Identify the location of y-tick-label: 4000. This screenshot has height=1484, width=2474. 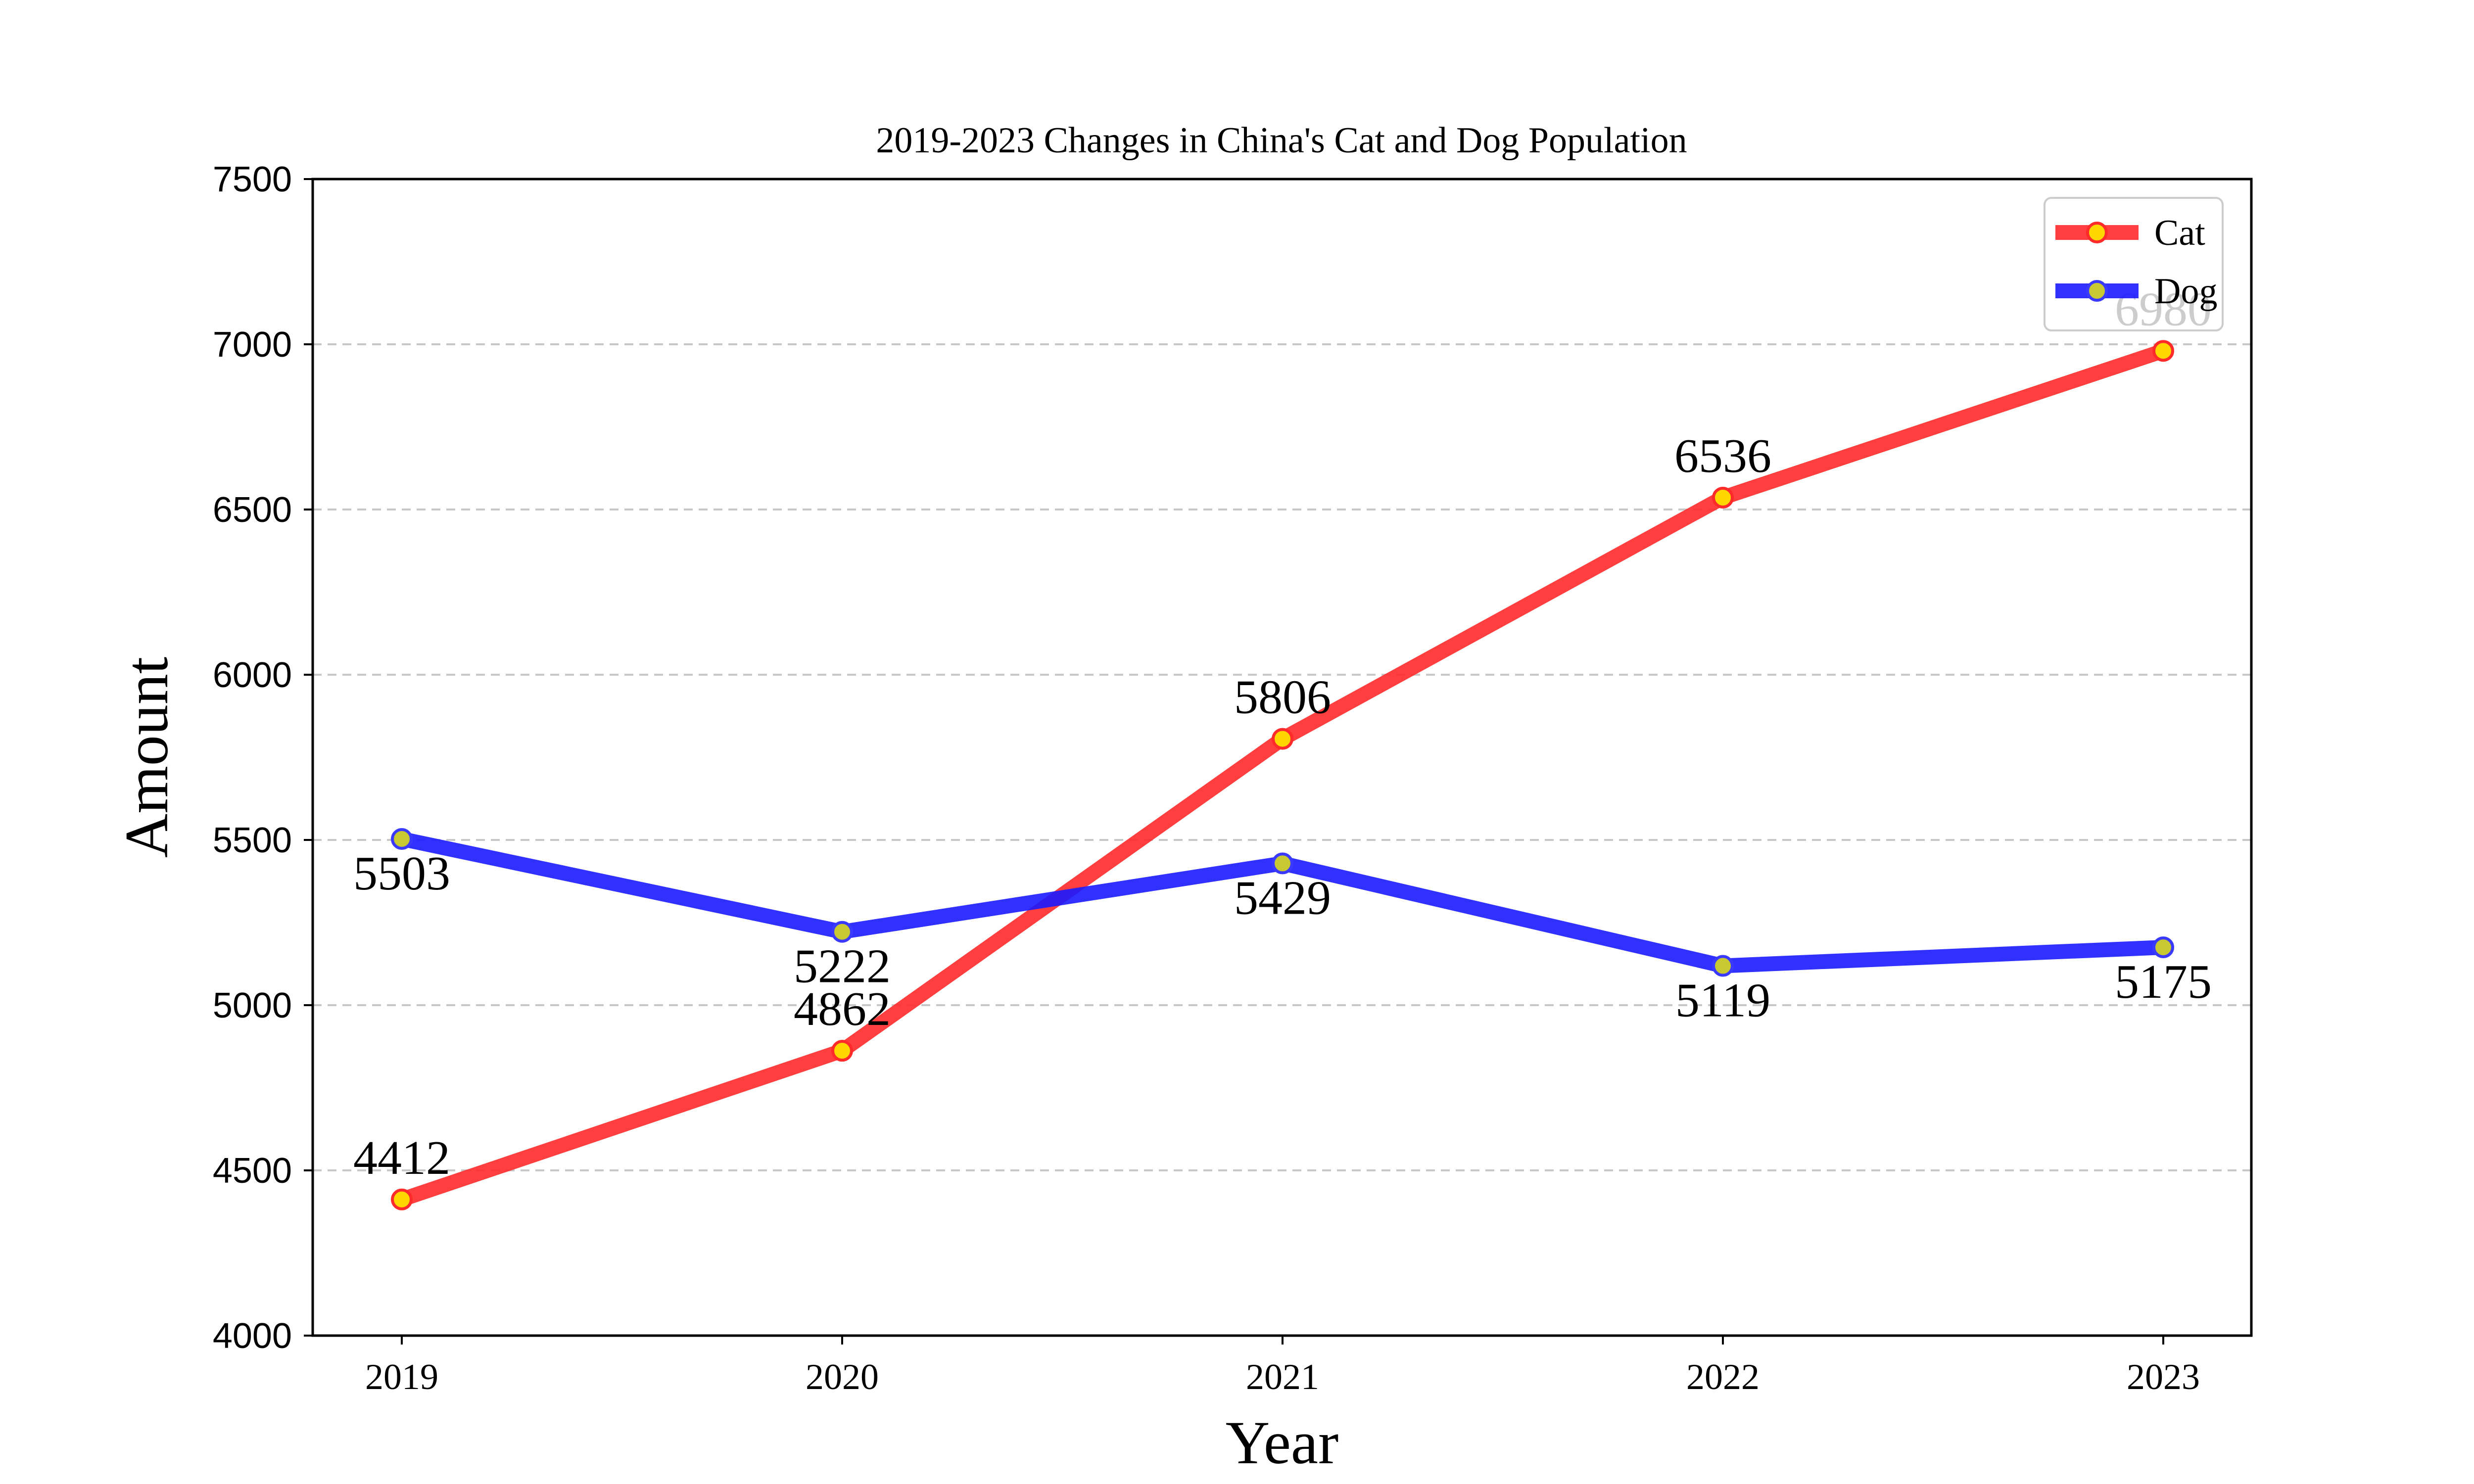
(253, 1336).